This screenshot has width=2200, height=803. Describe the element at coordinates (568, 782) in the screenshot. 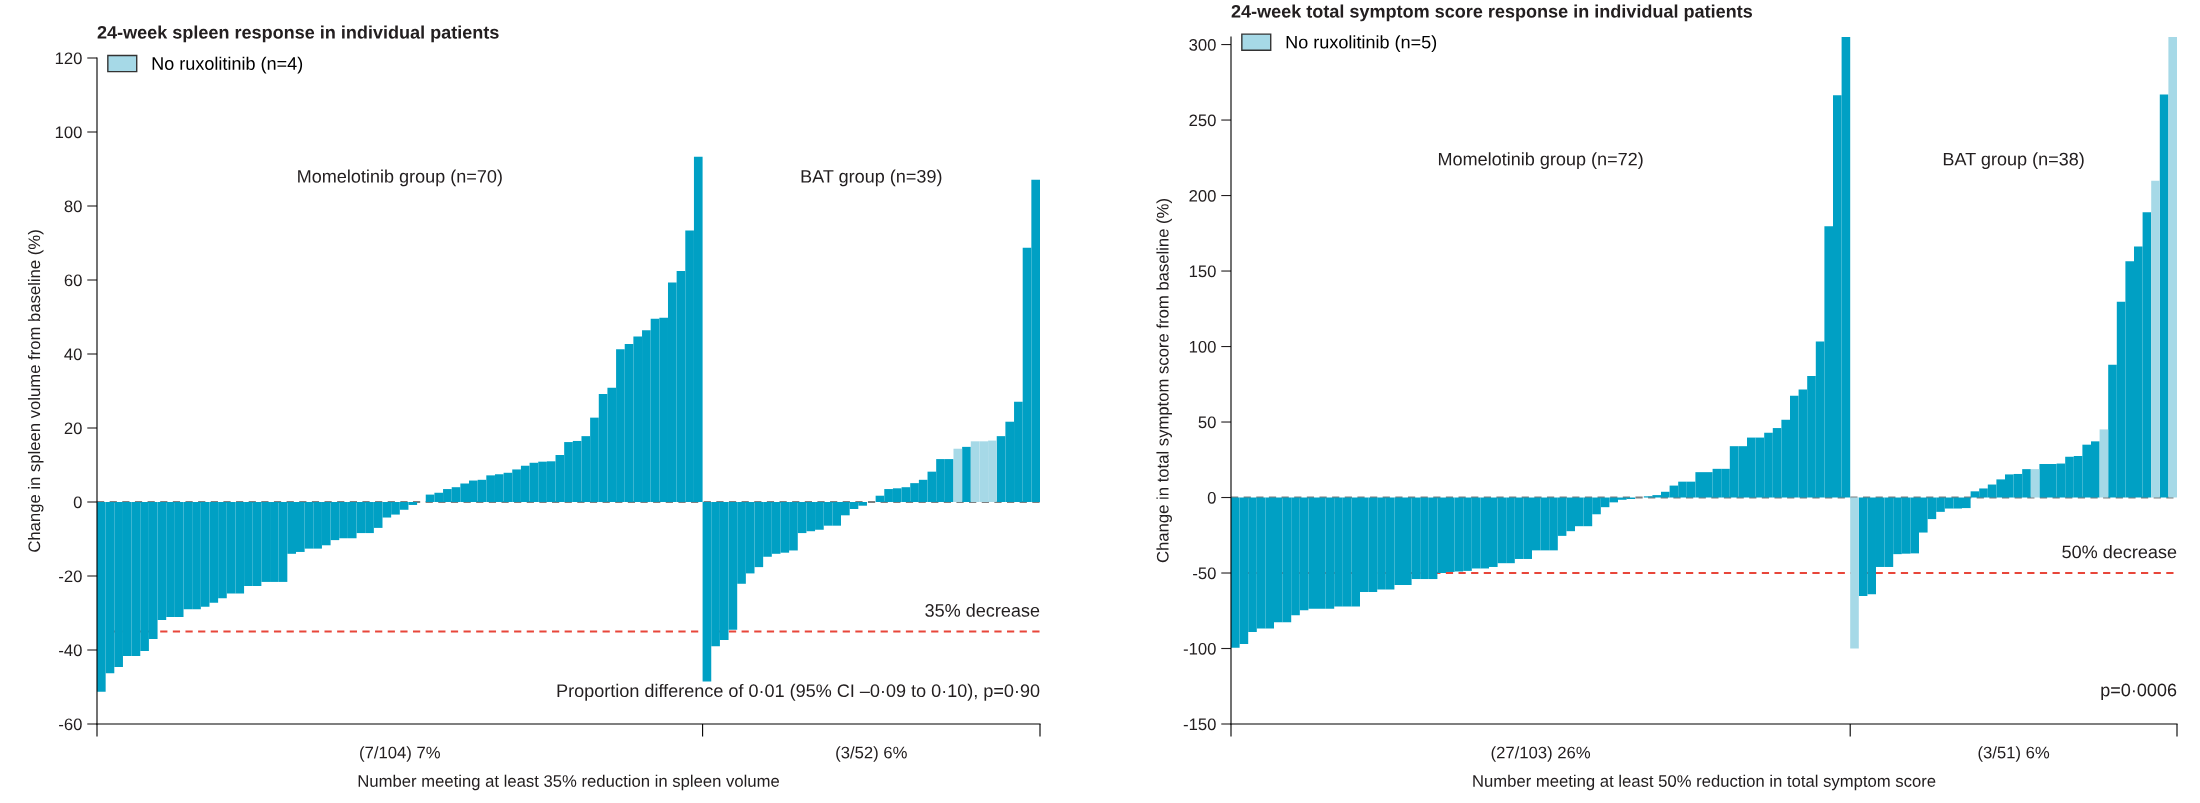

I see `x-axis-title: Number meeting at least 35% reduction in spleen volume` at that location.